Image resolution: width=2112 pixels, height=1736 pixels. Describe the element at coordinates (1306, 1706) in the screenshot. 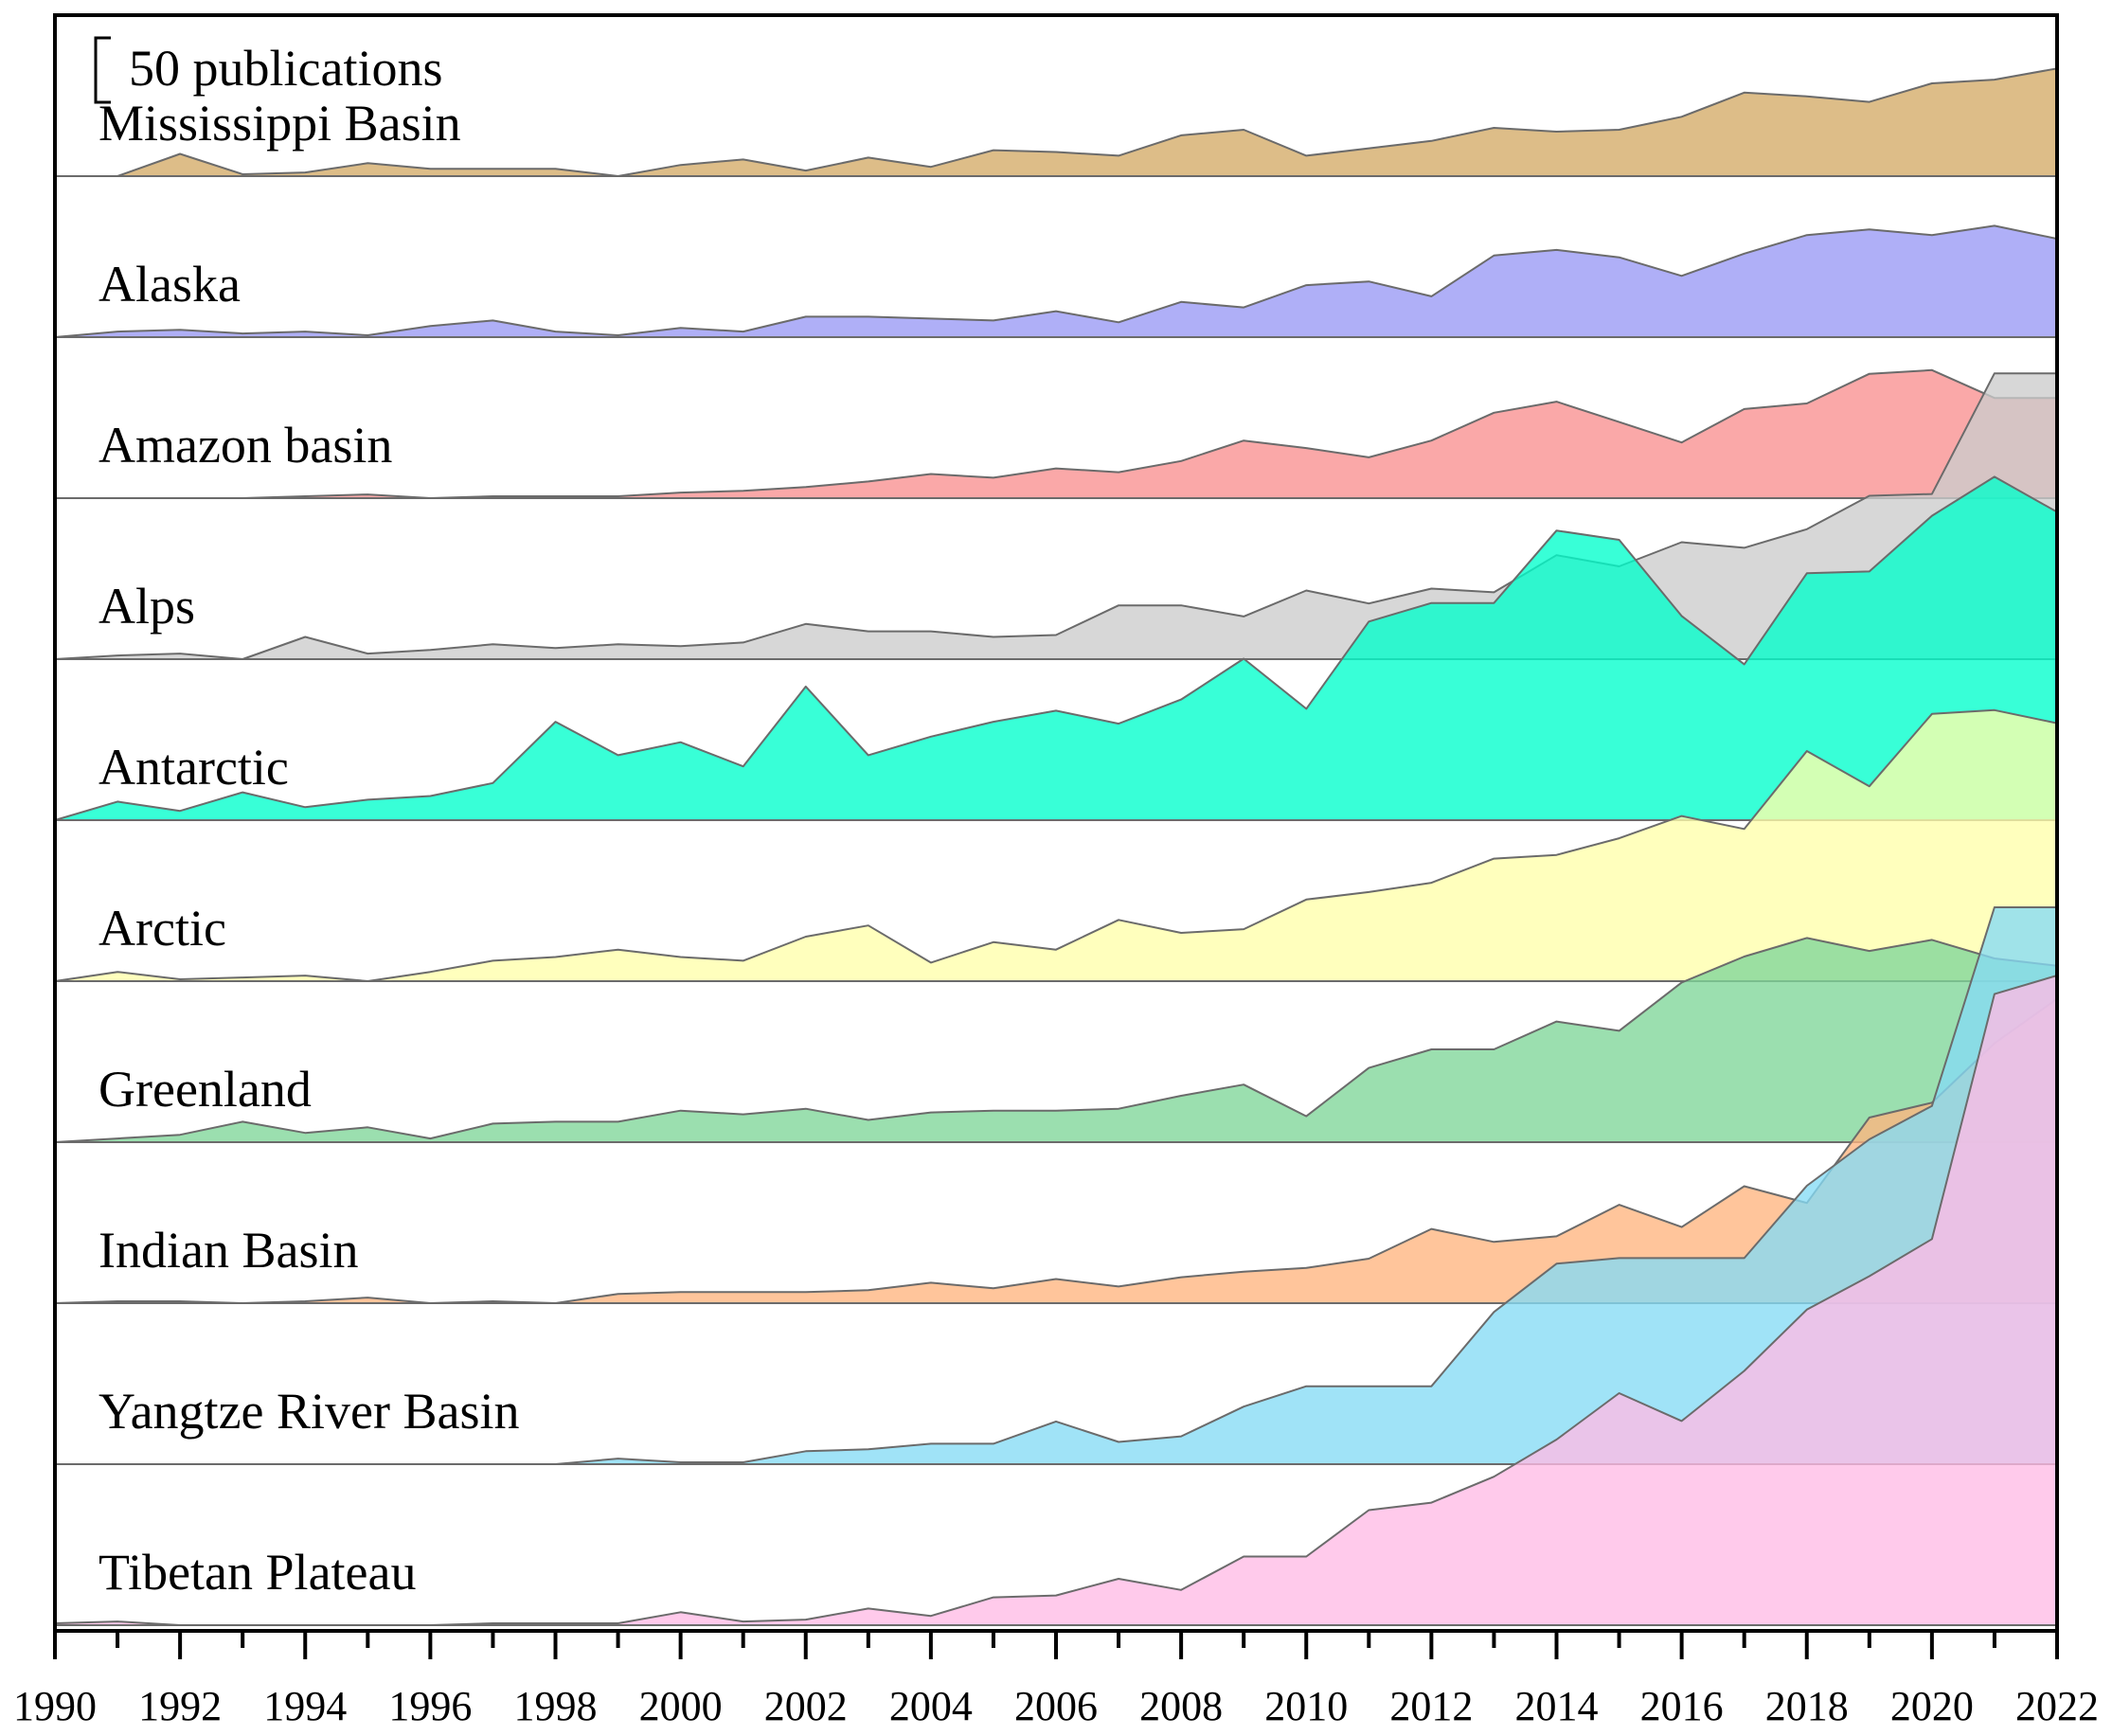

I see `x-tick-label-2010: 2010` at that location.